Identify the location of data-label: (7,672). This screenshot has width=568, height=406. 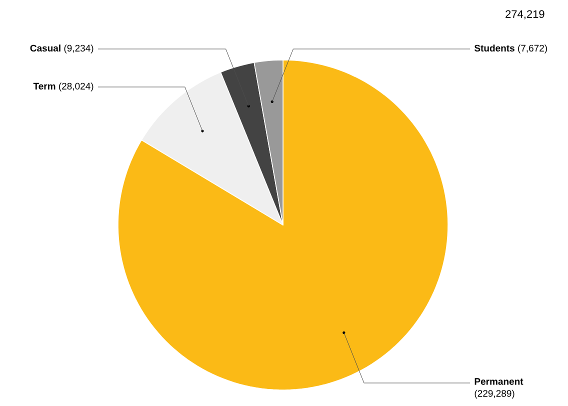
(532, 49).